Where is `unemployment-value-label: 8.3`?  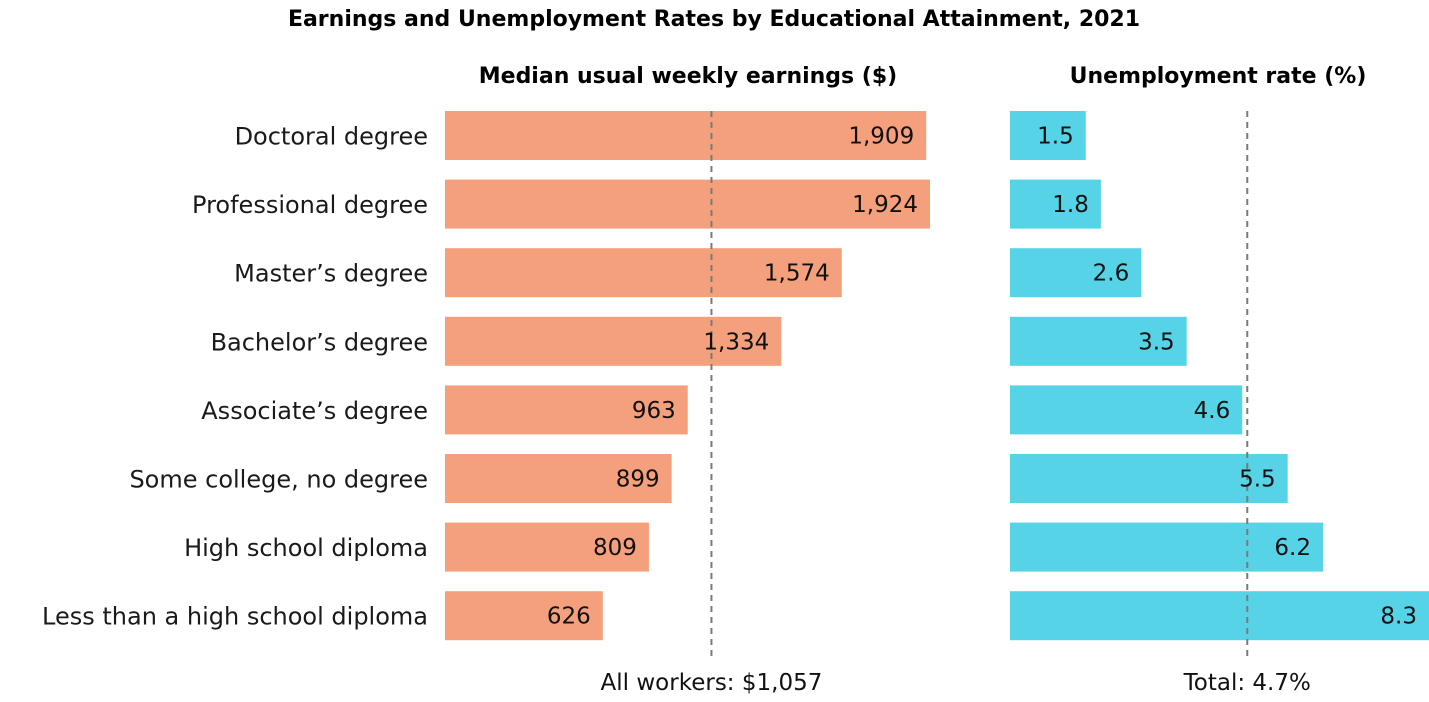 unemployment-value-label: 8.3 is located at coordinates (1398, 617).